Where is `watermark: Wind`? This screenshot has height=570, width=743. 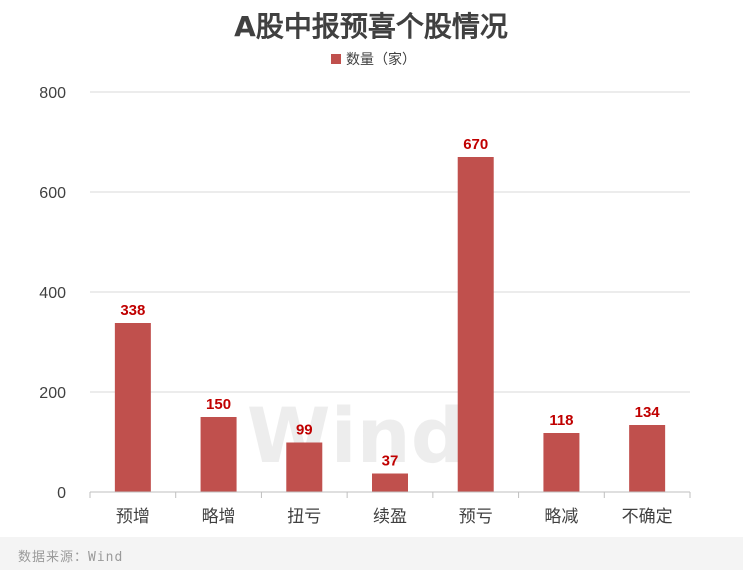
watermark: Wind is located at coordinates (356, 435).